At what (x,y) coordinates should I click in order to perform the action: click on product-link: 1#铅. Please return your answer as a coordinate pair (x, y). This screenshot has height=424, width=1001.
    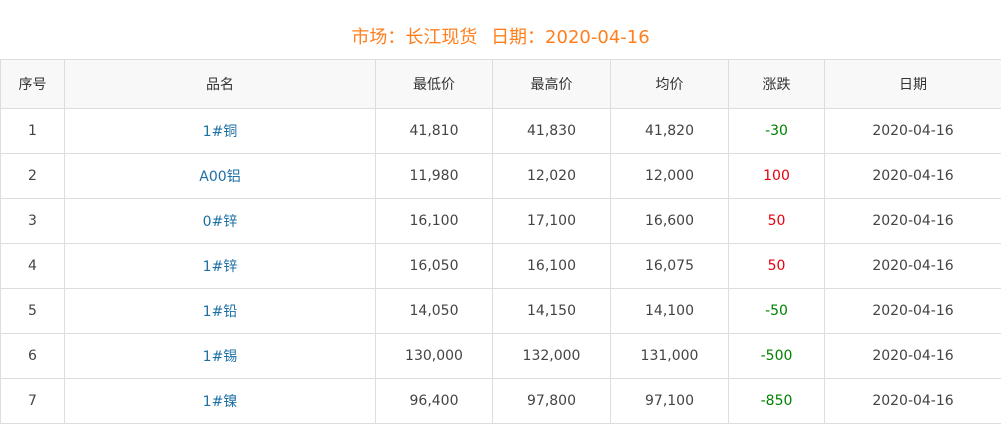
    Looking at the image, I should click on (220, 312).